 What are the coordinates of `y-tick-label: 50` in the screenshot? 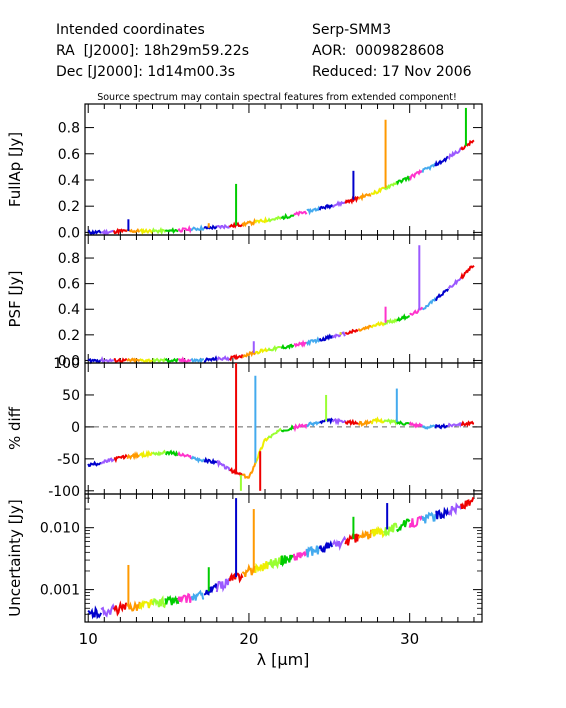 It's located at (71, 396).